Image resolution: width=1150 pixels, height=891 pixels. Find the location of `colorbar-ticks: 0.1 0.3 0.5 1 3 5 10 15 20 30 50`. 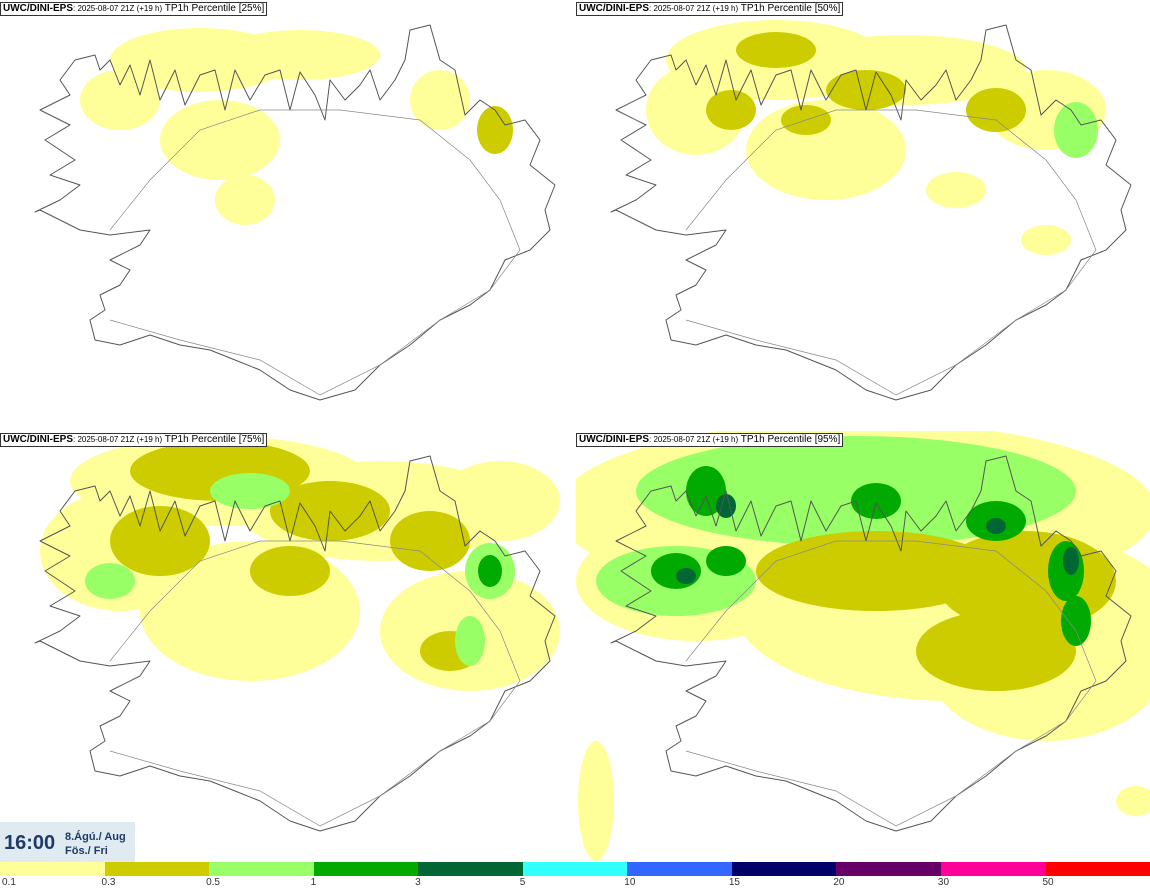

colorbar-ticks: 0.1 0.3 0.5 1 3 5 10 15 20 30 50 is located at coordinates (575, 884).